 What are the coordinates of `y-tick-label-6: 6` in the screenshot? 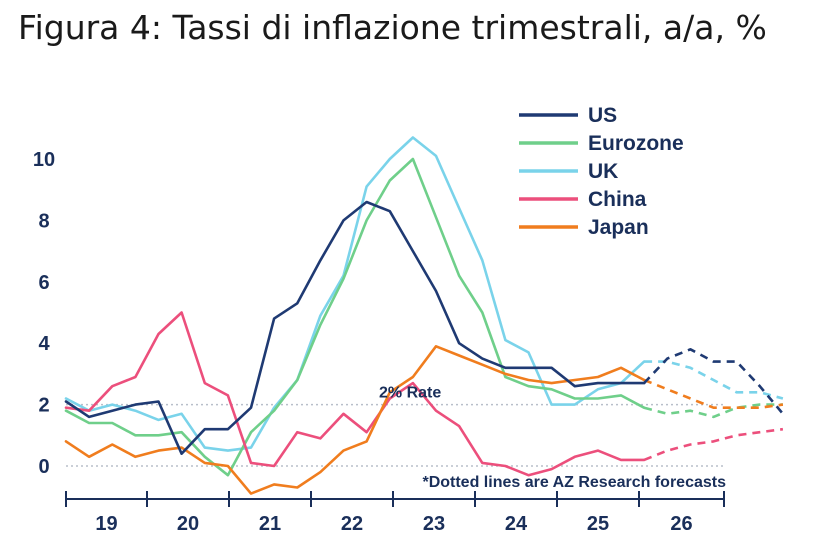 It's located at (43, 283).